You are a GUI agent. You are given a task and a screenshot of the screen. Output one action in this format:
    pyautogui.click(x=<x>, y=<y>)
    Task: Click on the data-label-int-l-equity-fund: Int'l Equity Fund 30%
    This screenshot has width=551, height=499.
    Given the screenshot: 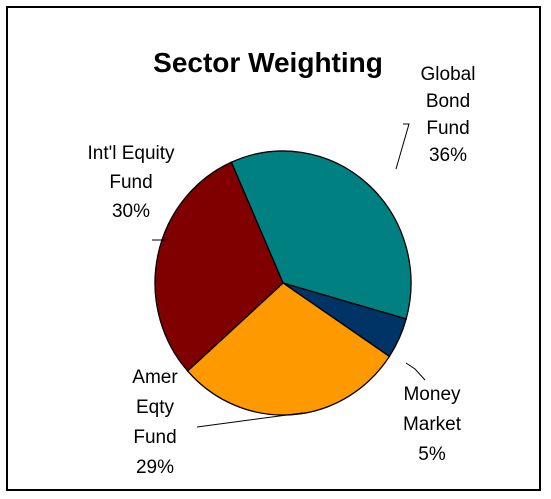 What is the action you would take?
    pyautogui.click(x=131, y=182)
    